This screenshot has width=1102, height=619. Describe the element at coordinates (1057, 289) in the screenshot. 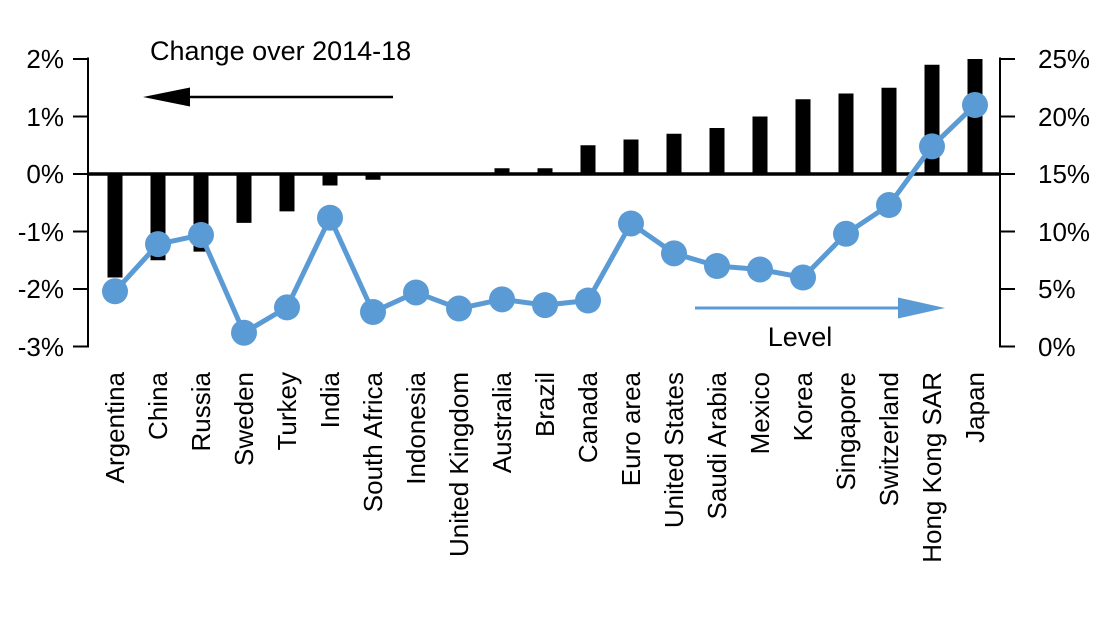

I see `right-axis-tick-label-5: 5%` at that location.